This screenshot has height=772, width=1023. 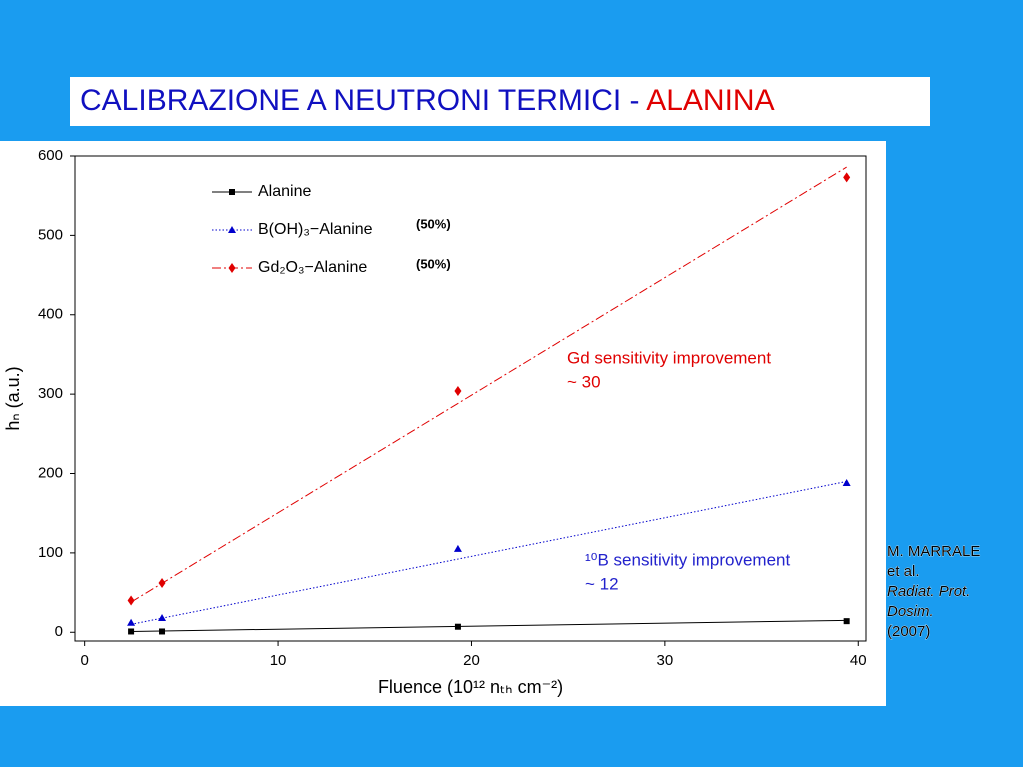 What do you see at coordinates (908, 631) in the screenshot?
I see `citation: (2007)` at bounding box center [908, 631].